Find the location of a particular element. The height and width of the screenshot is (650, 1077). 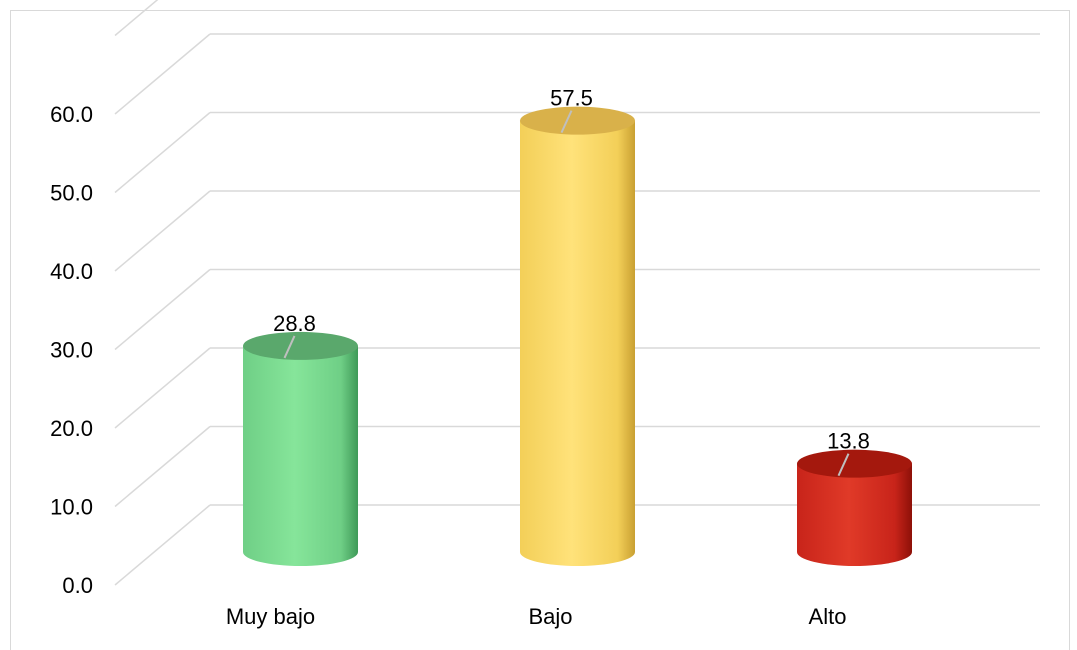

y-tick-label: 40.0 is located at coordinates (71, 271).